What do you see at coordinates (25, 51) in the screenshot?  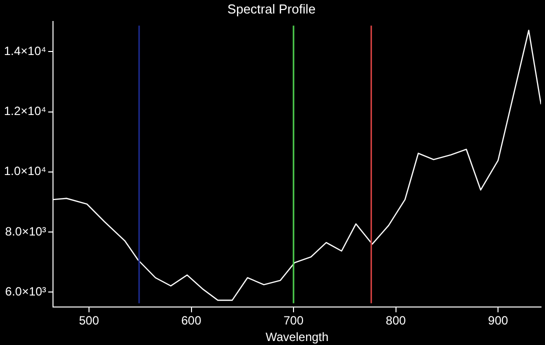 I see `y-tick-label: 1.4×10⁴` at bounding box center [25, 51].